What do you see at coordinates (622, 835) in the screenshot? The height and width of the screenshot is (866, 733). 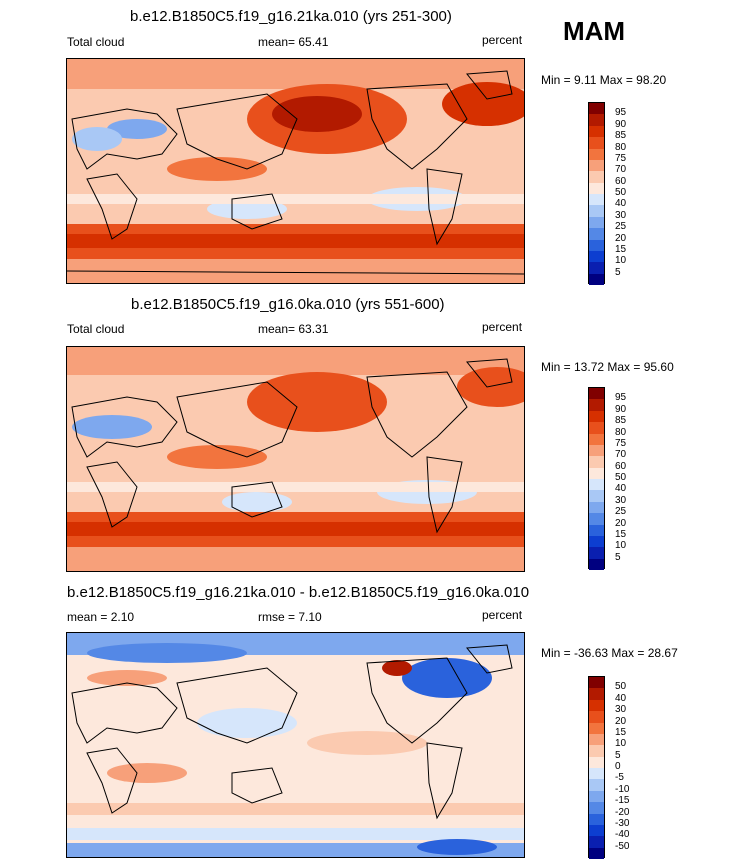 I see `colorbar-tick-label: -40` at bounding box center [622, 835].